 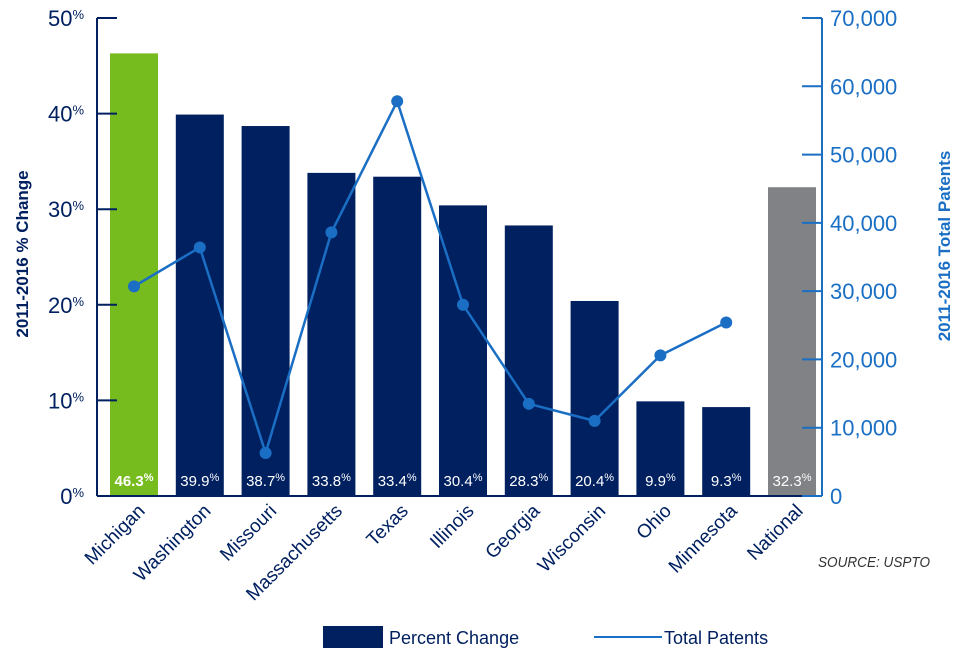 I want to click on y-axis-left-label: 2011-2016 % Change, so click(x=22, y=253).